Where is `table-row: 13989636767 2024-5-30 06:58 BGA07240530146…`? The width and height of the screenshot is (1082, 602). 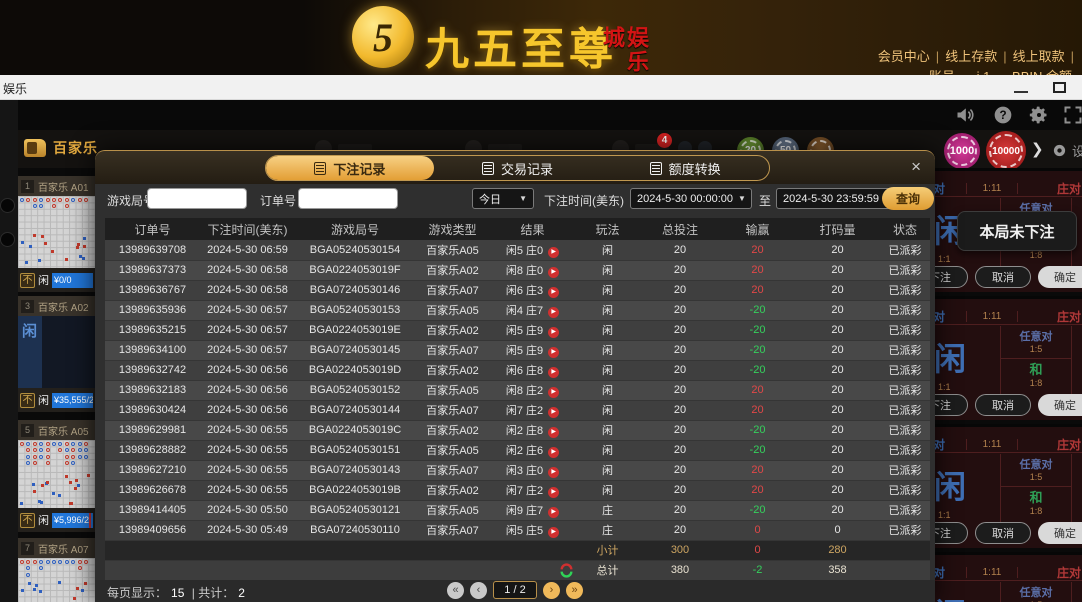
table-row: 13989636767 2024-5-30 06:58 BGA07240530146… is located at coordinates (517, 290).